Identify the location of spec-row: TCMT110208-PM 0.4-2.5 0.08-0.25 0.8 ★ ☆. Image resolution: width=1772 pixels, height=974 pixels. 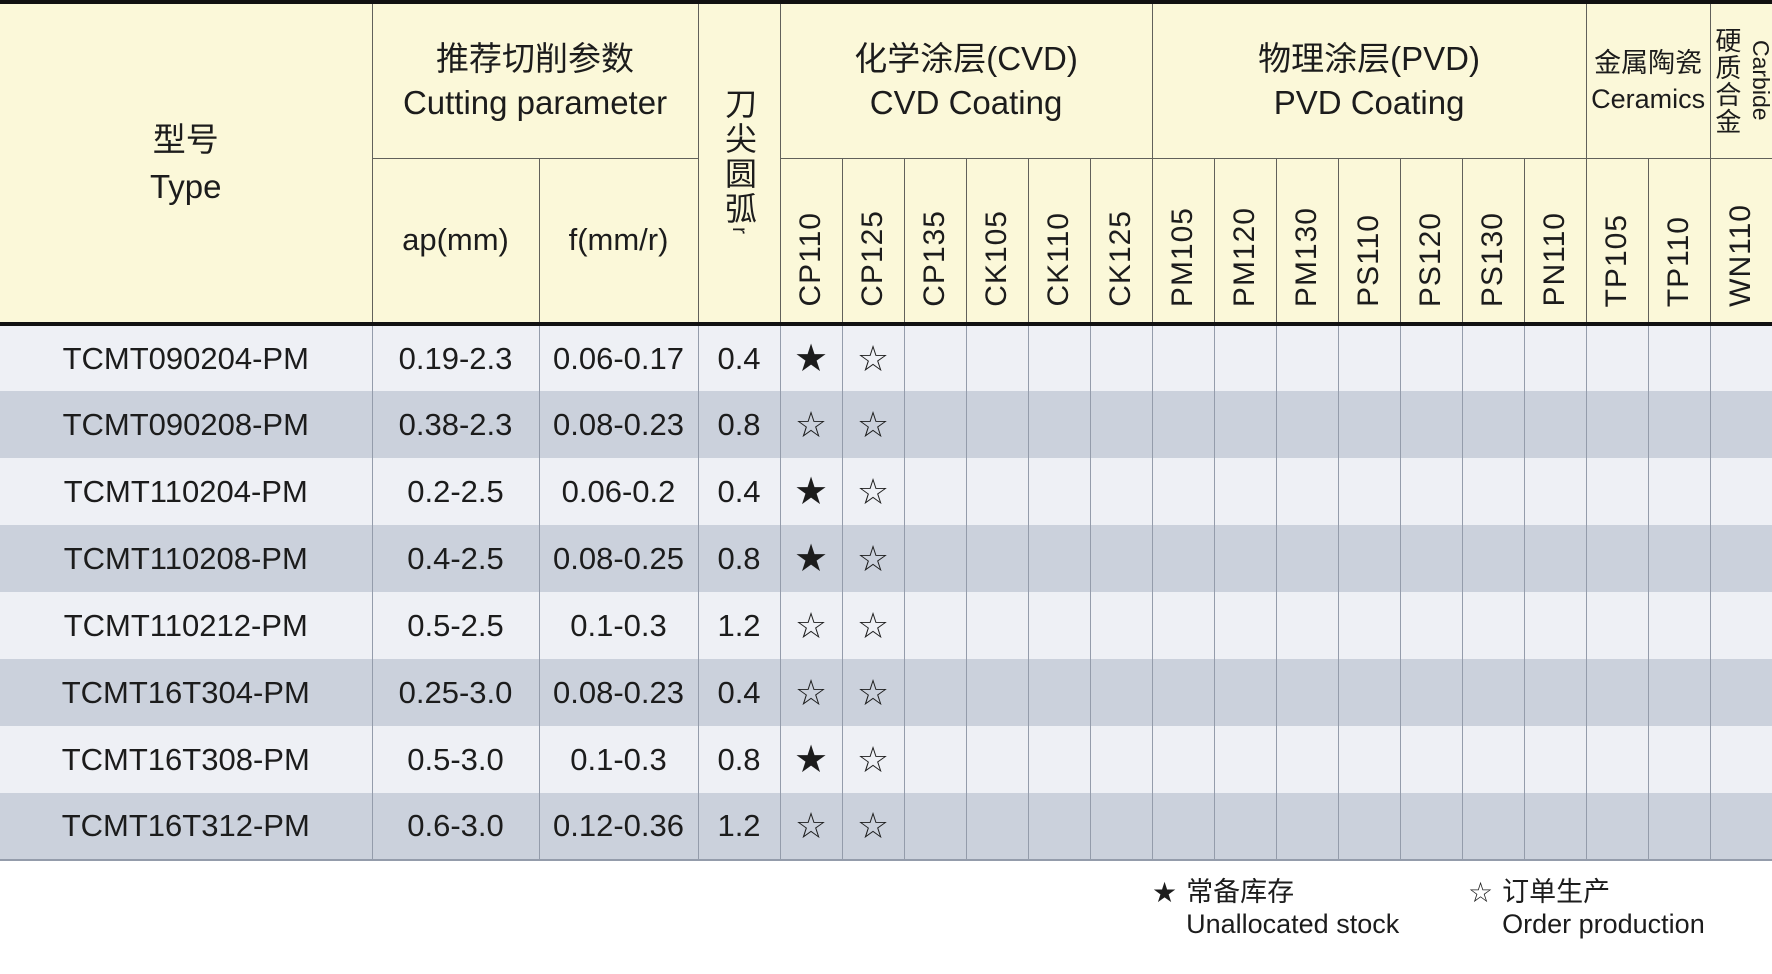
(886, 558).